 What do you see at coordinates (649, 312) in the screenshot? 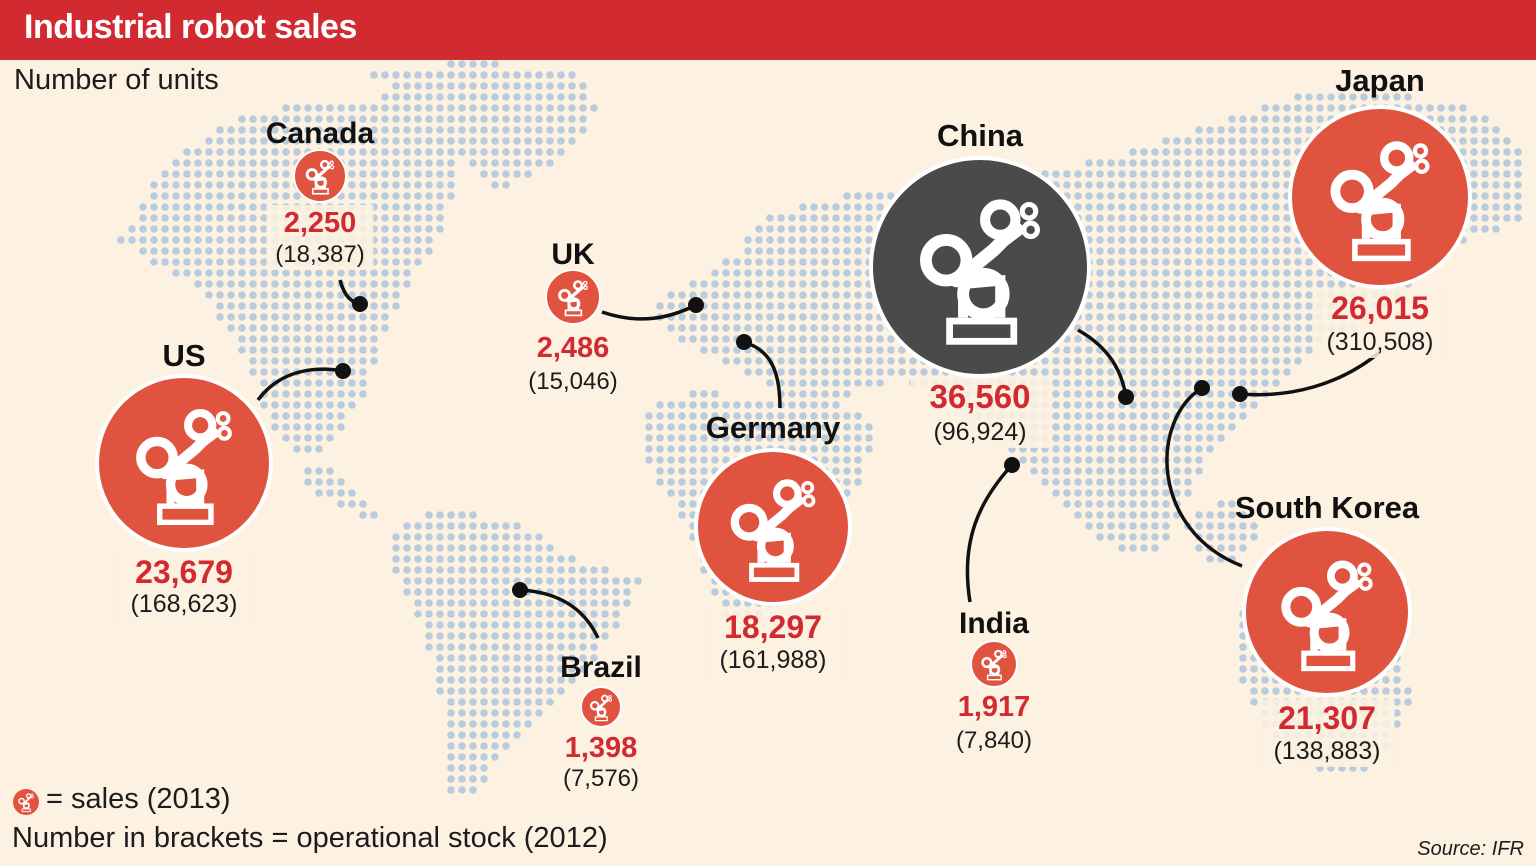
I see `leader-line-uk` at bounding box center [649, 312].